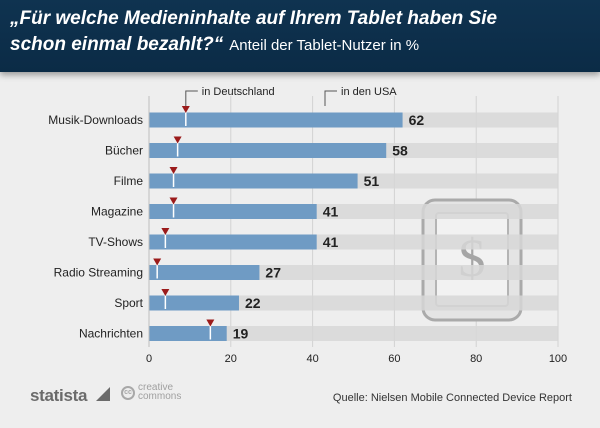 The width and height of the screenshot is (600, 428). Describe the element at coordinates (156, 387) in the screenshot. I see `creative-commons-label-line-1: creative` at that location.